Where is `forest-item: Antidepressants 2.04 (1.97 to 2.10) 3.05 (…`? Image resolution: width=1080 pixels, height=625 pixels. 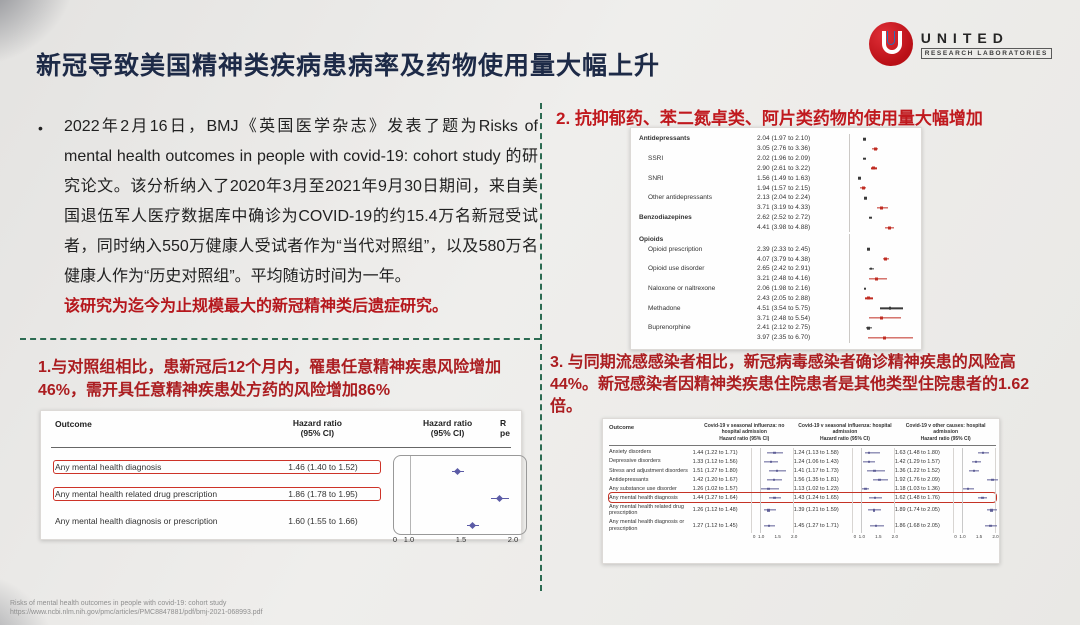
forest-item: Antidepressants 2.04 (1.97 to 2.10) 3.05 (… is located at coordinates (778, 144).